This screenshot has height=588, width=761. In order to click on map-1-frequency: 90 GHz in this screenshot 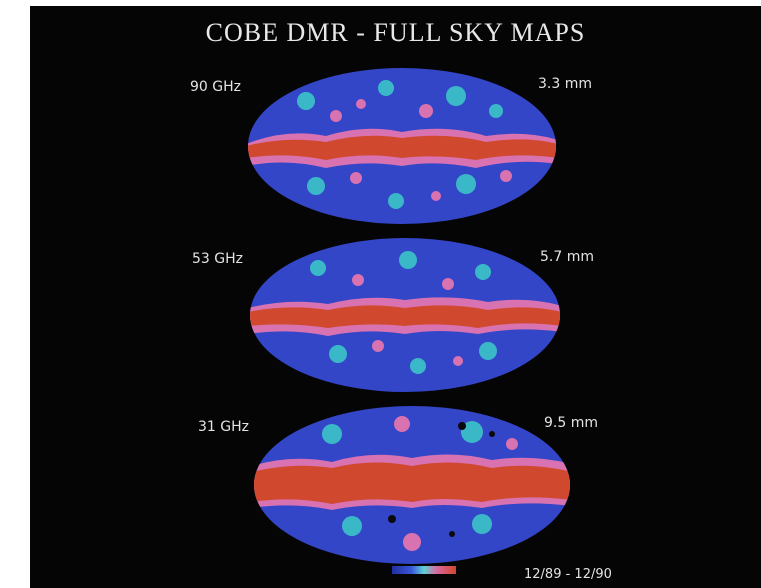, I will do `click(215, 87)`.